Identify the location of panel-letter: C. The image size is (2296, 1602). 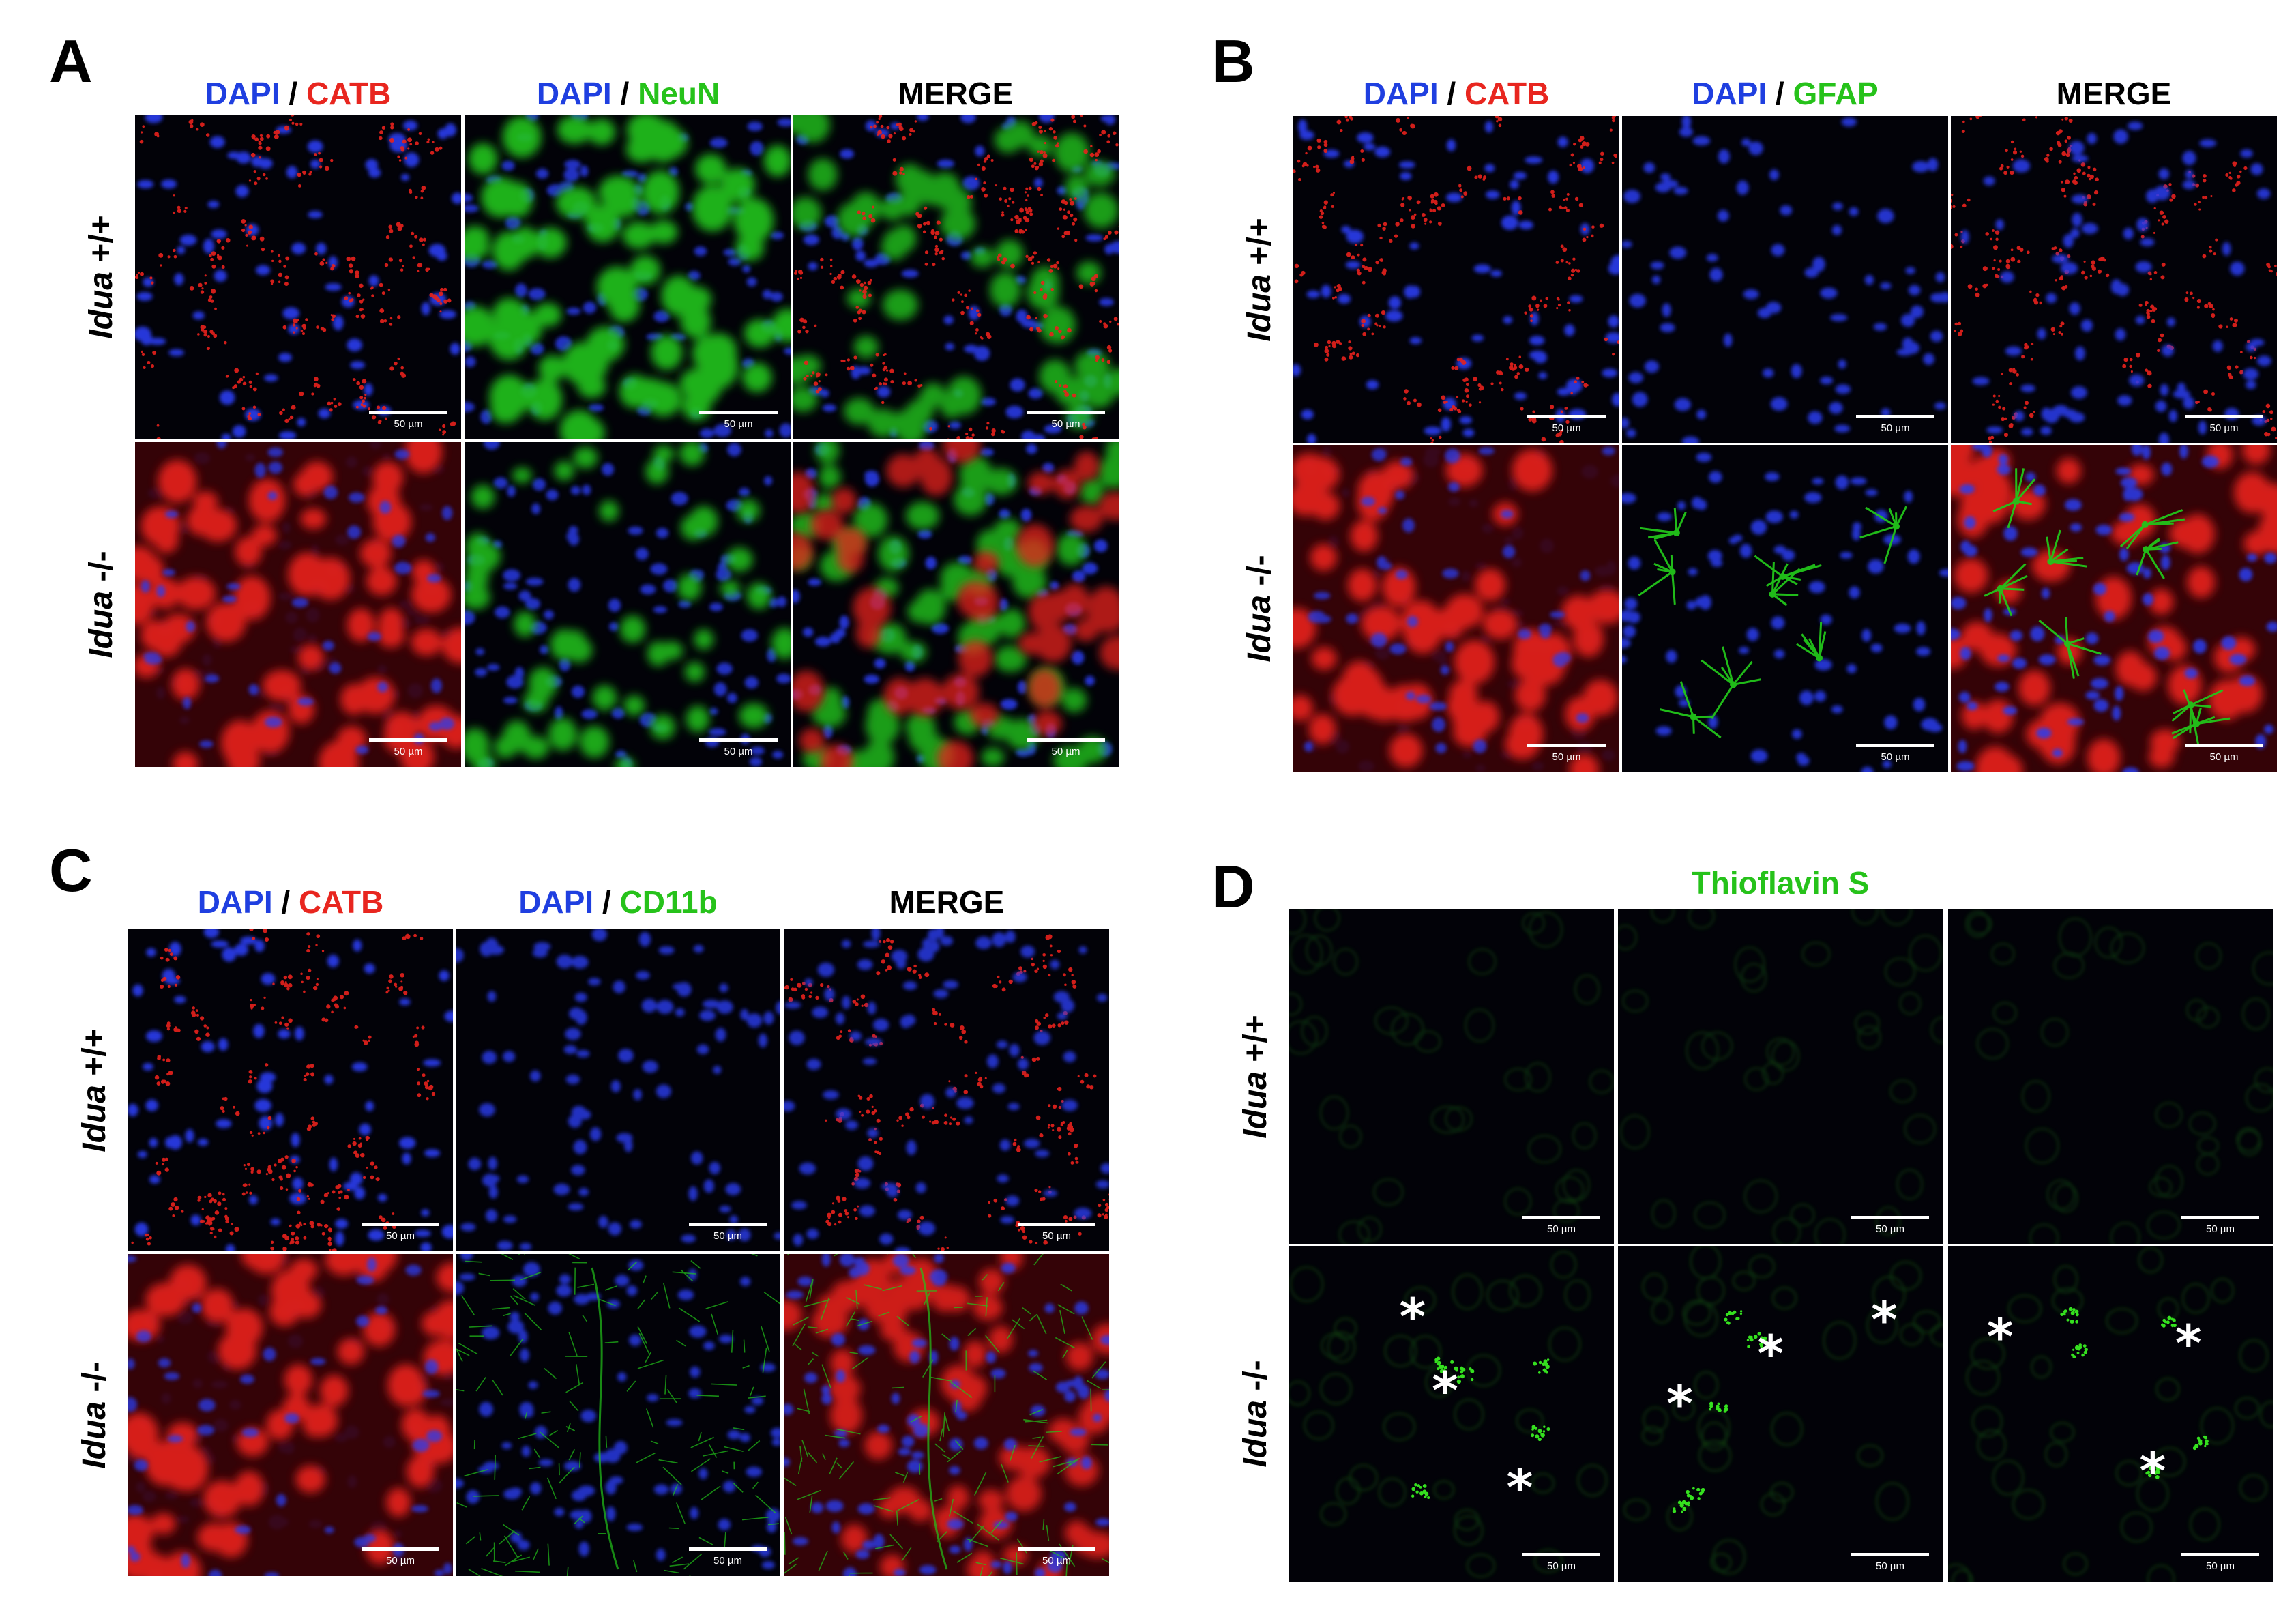
(71, 870).